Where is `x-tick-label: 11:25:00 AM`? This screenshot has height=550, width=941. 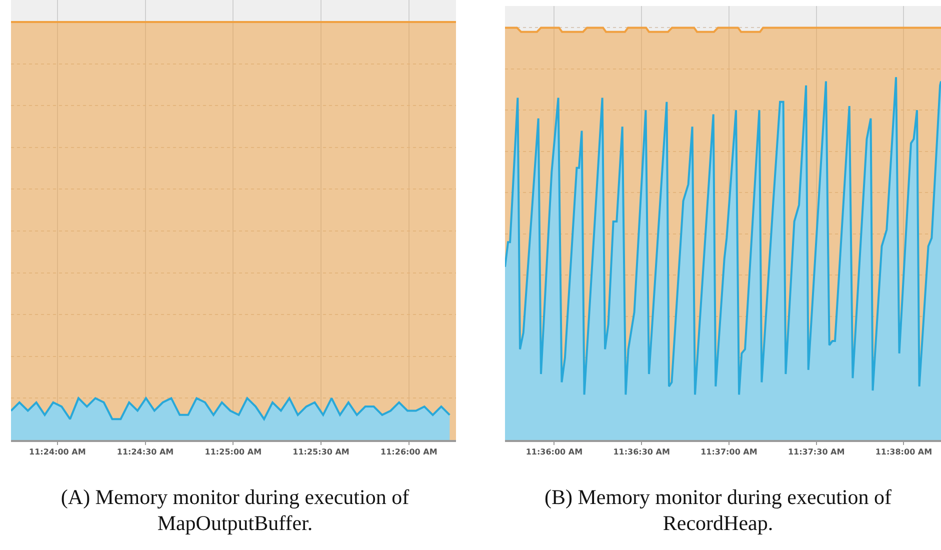
x-tick-label: 11:25:00 AM is located at coordinates (233, 452).